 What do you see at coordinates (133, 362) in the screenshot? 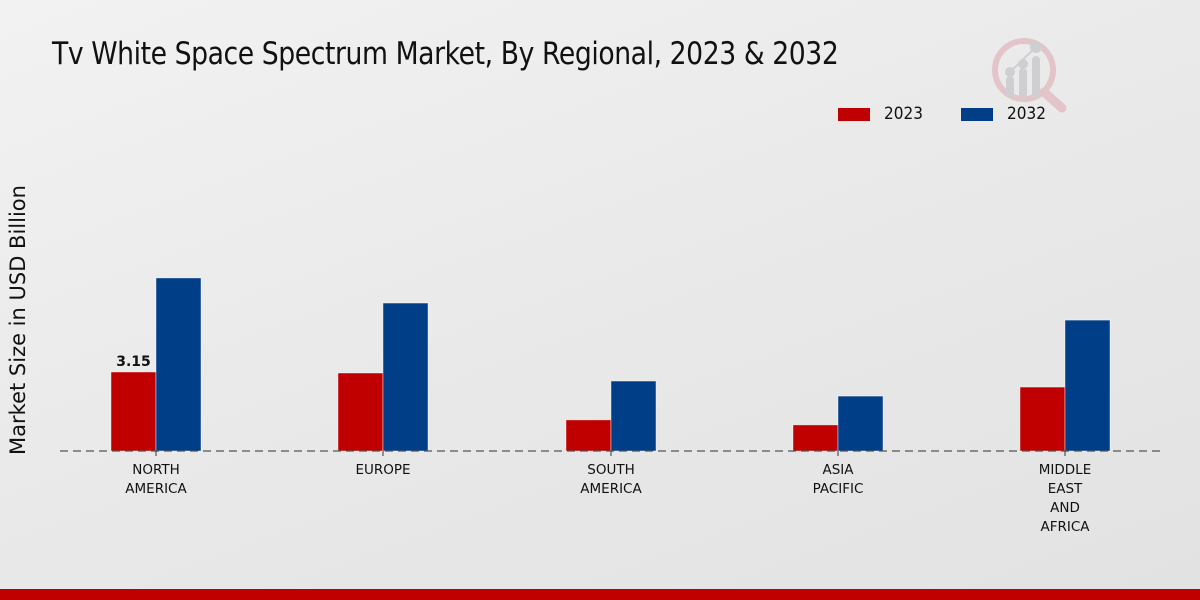
I see `data-label: 3.15` at bounding box center [133, 362].